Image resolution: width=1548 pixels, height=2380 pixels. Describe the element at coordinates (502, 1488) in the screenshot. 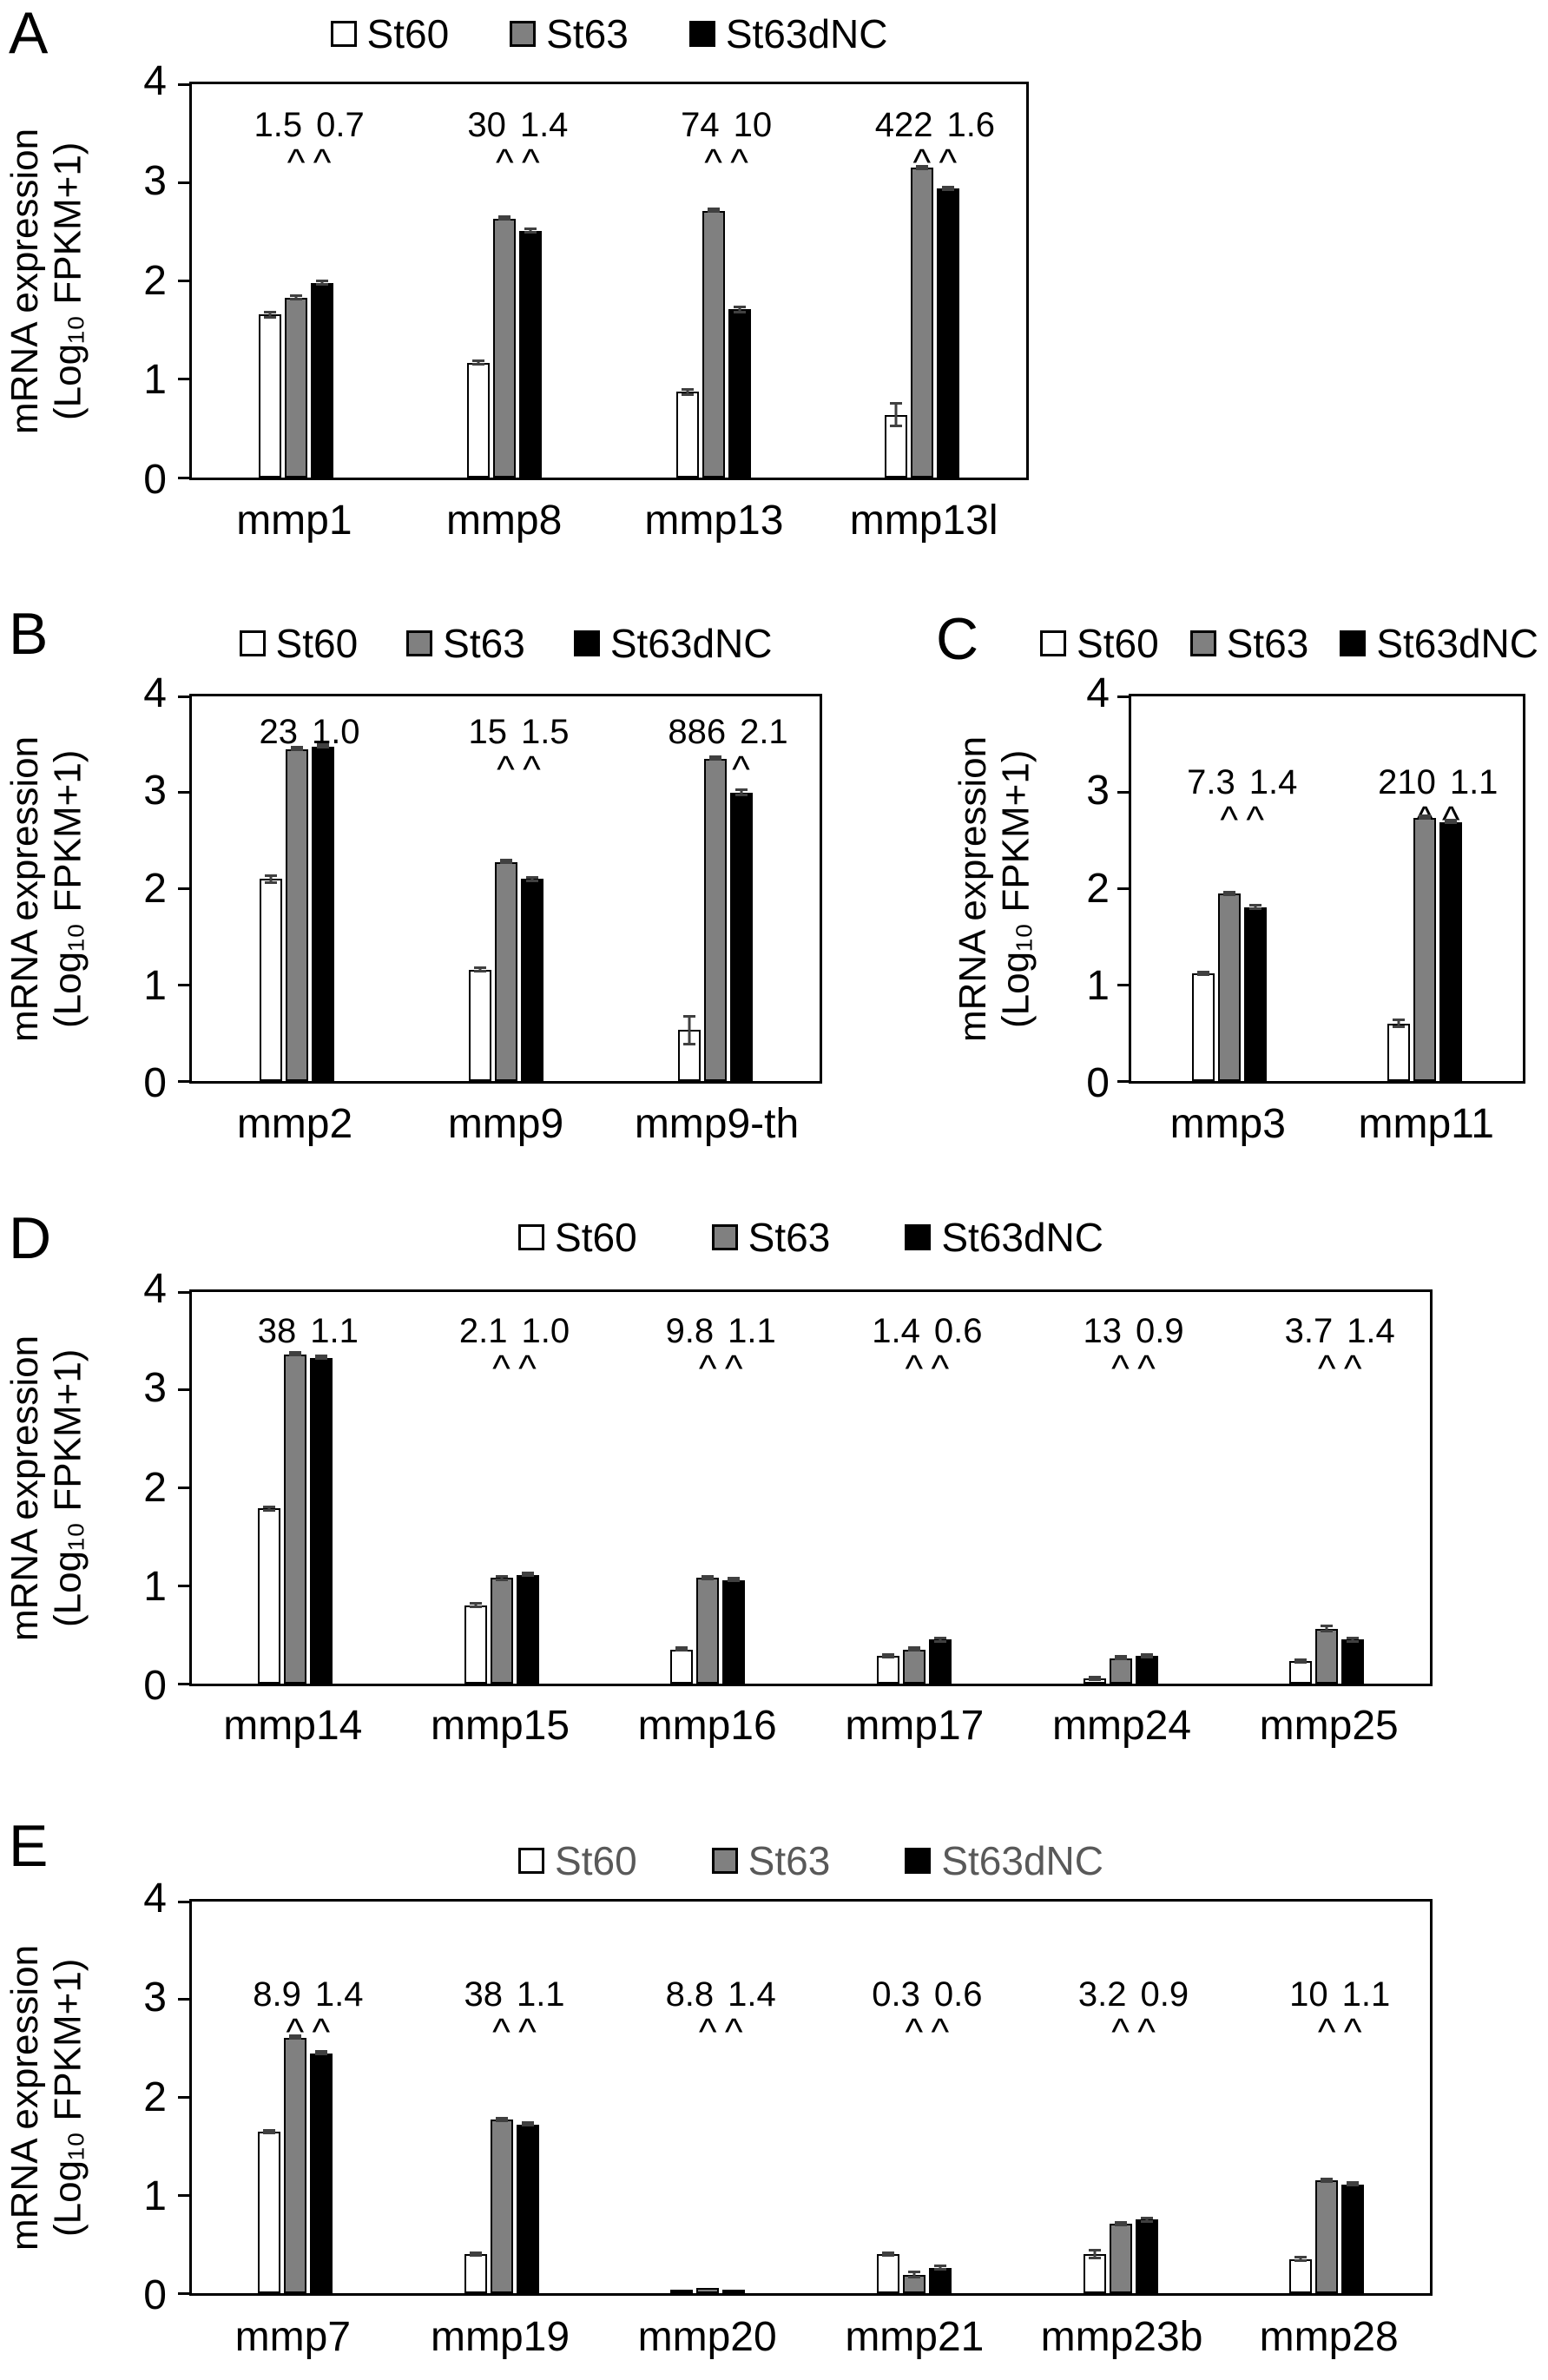

I see `bar-group-mmp15: 2.1 1.0 ^ ^` at that location.